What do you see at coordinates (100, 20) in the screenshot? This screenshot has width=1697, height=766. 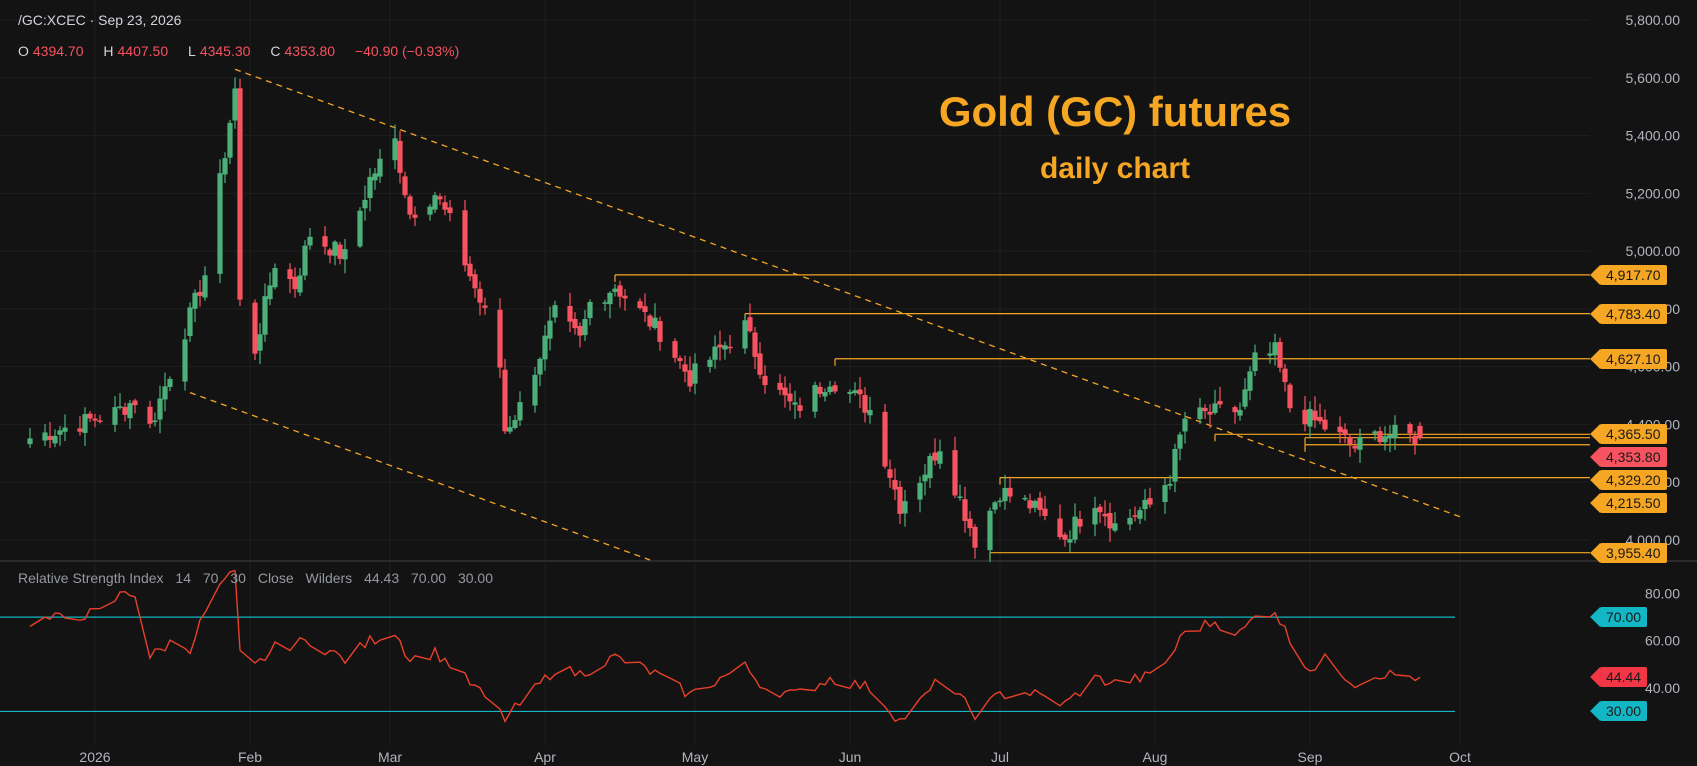 I see `symbol-line: /GC:XCEC · Sep 23, 2026` at bounding box center [100, 20].